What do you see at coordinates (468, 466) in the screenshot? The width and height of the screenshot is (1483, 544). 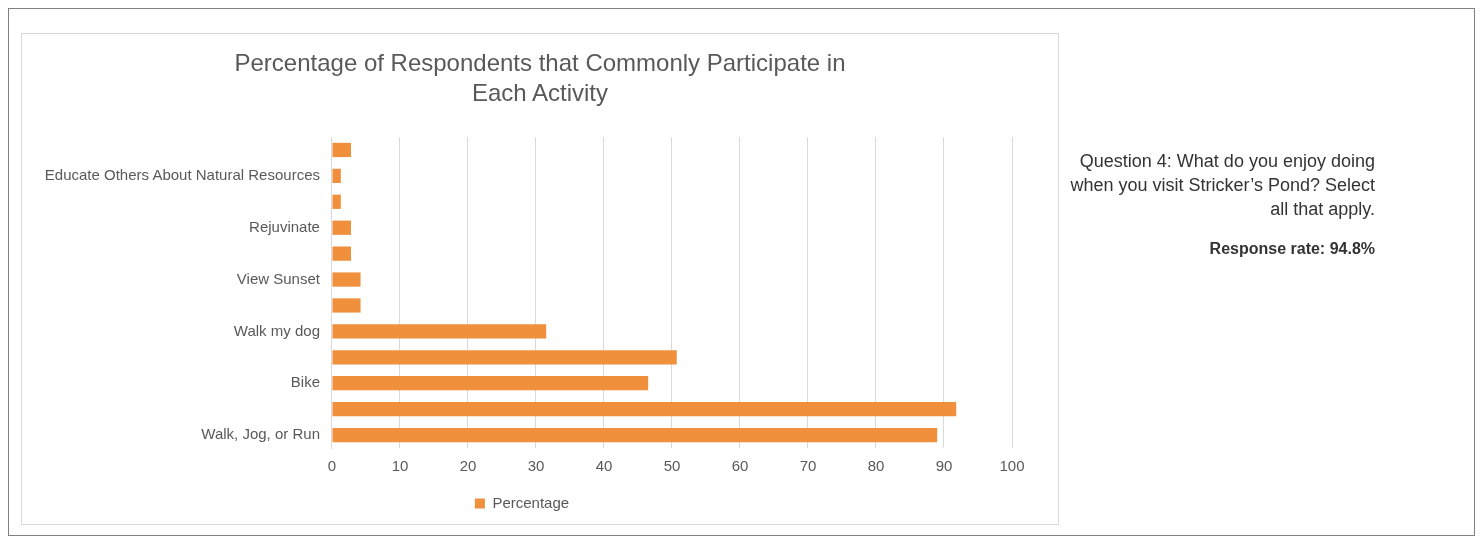 I see `x-tick-label: 20` at bounding box center [468, 466].